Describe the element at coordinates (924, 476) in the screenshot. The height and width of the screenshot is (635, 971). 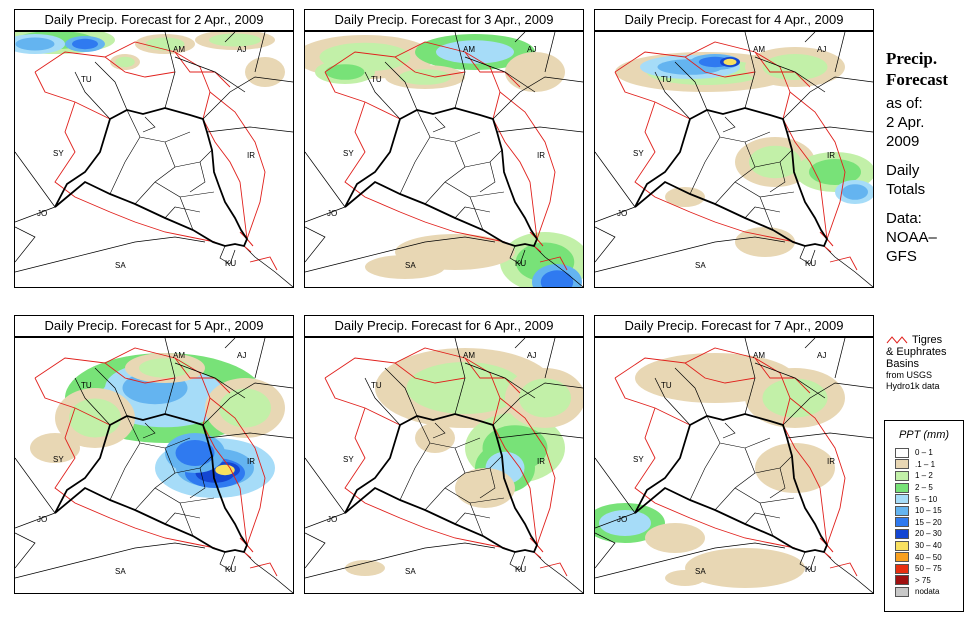
I see `legend-item: 1 – 2` at that location.